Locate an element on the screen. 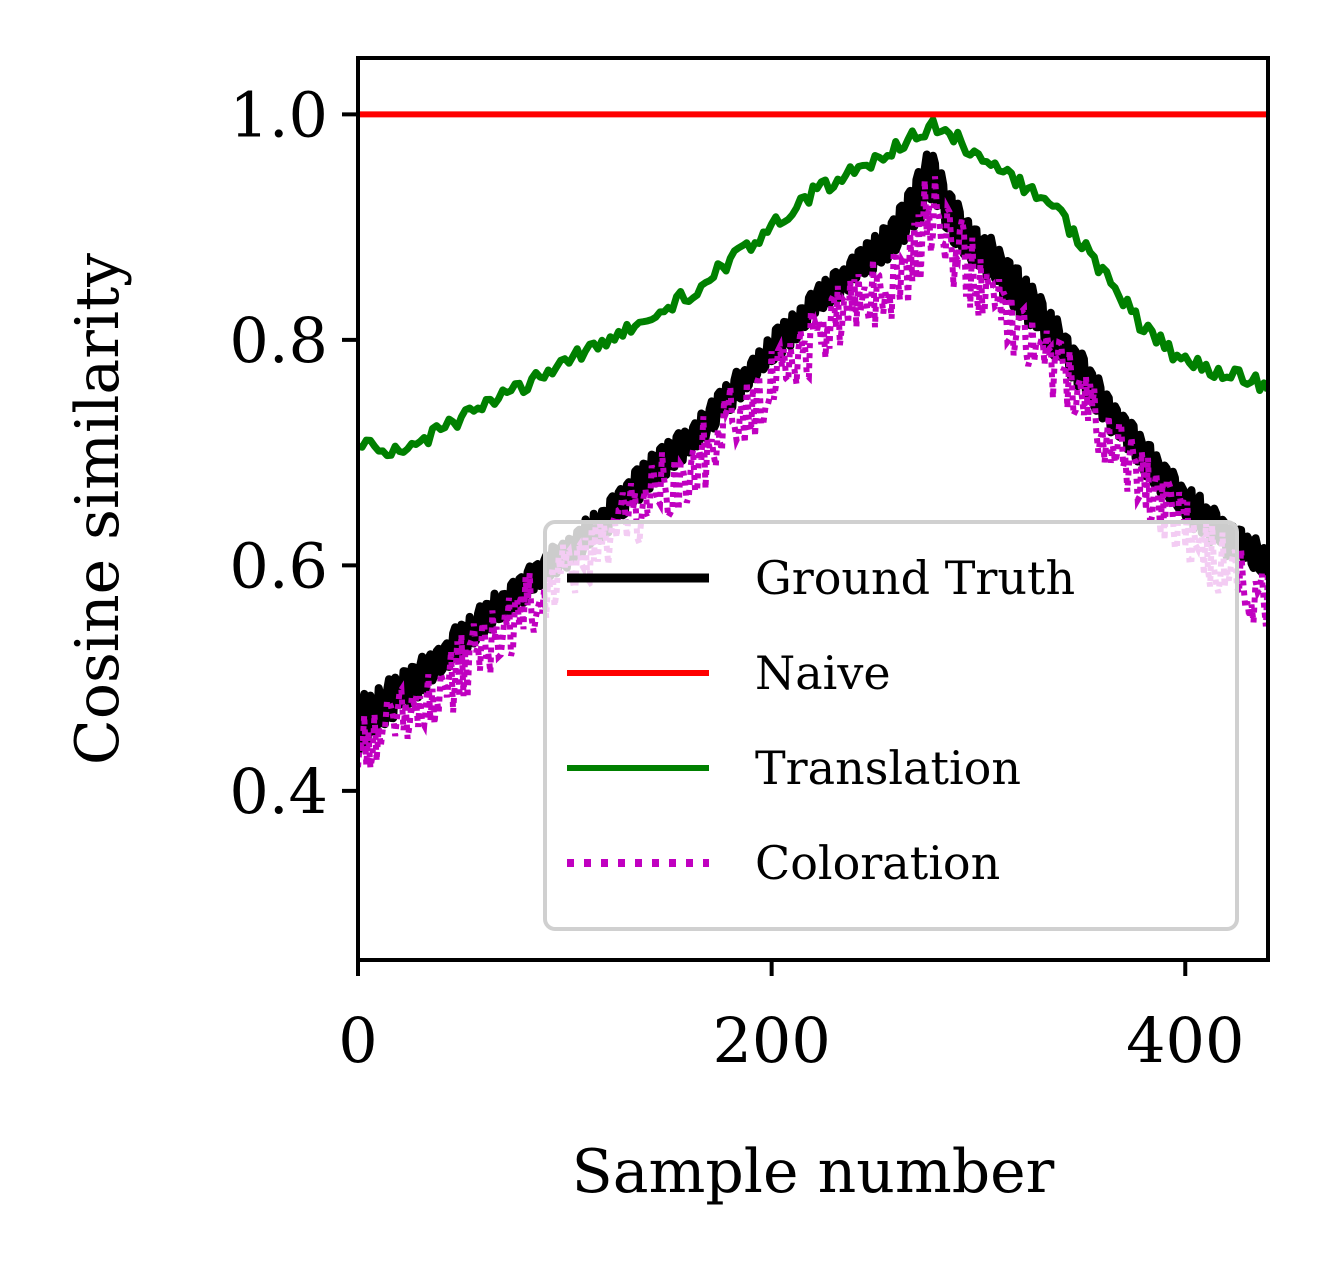  y-tick-label: 0.4 is located at coordinates (278, 791).